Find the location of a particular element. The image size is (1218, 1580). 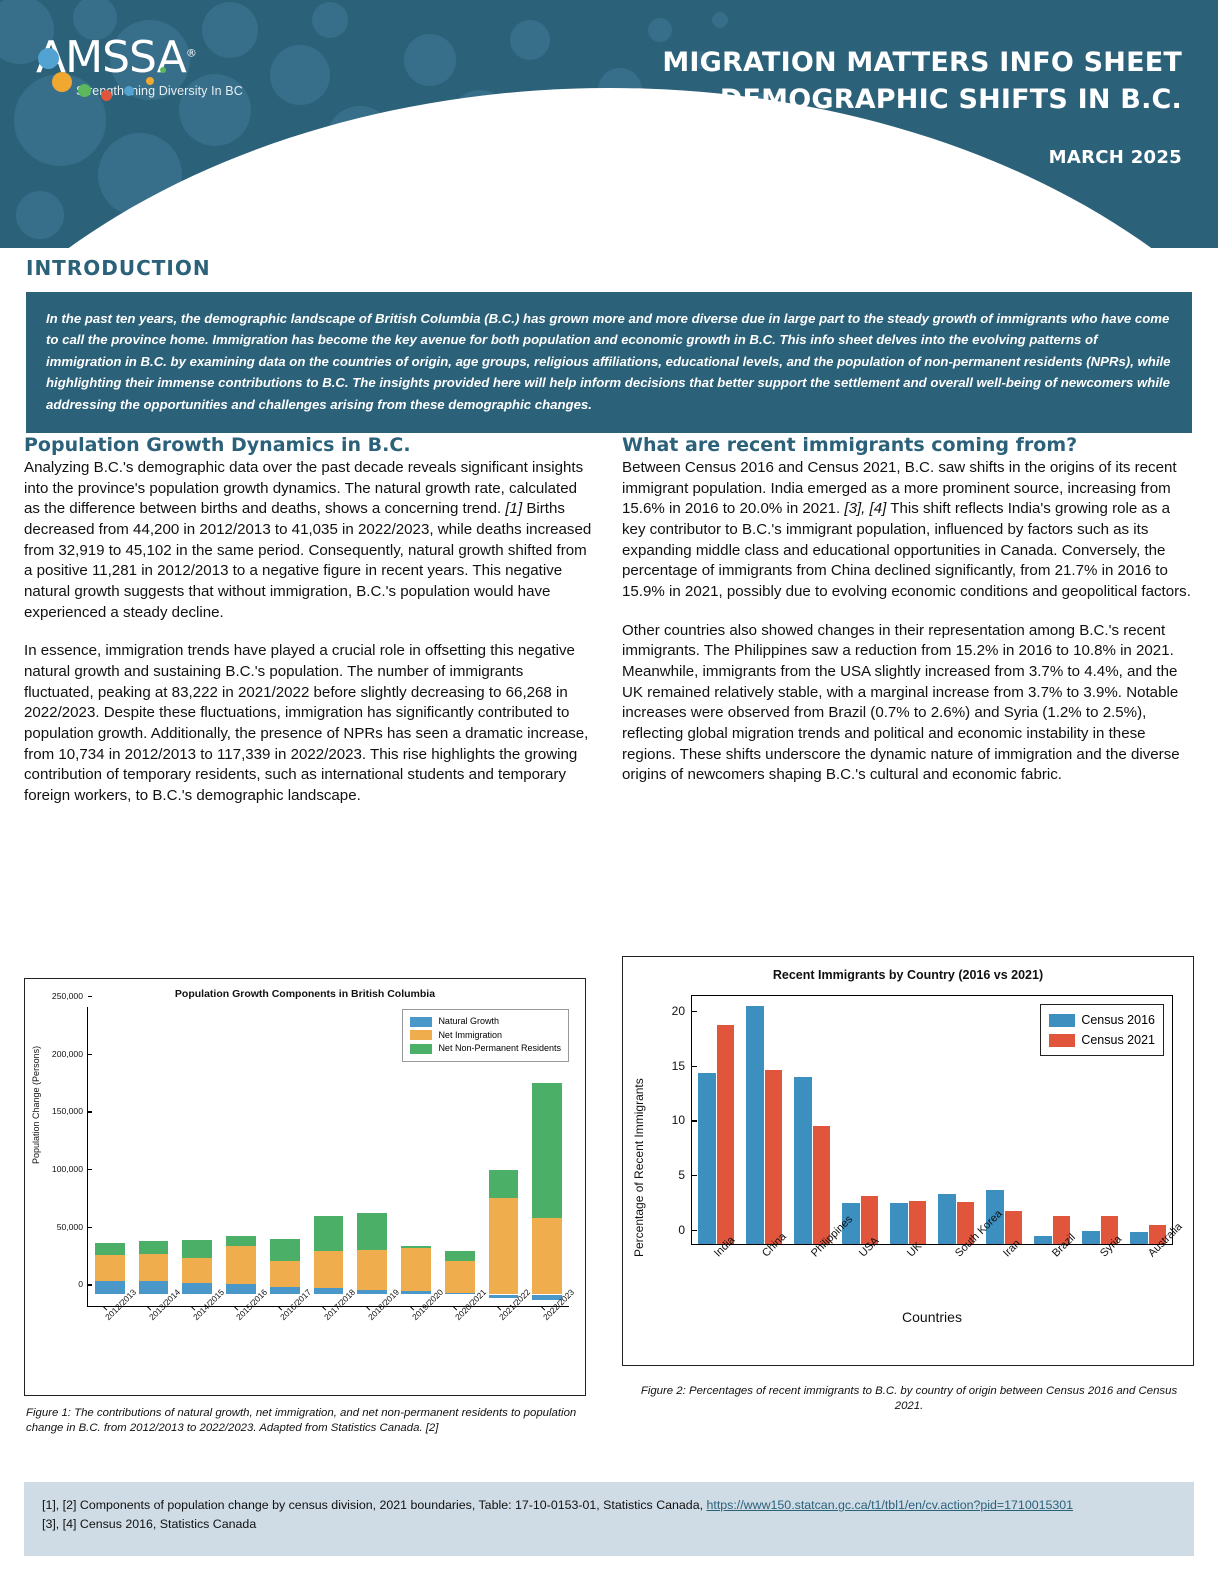

bubble-orange-small is located at coordinates (150, 81).